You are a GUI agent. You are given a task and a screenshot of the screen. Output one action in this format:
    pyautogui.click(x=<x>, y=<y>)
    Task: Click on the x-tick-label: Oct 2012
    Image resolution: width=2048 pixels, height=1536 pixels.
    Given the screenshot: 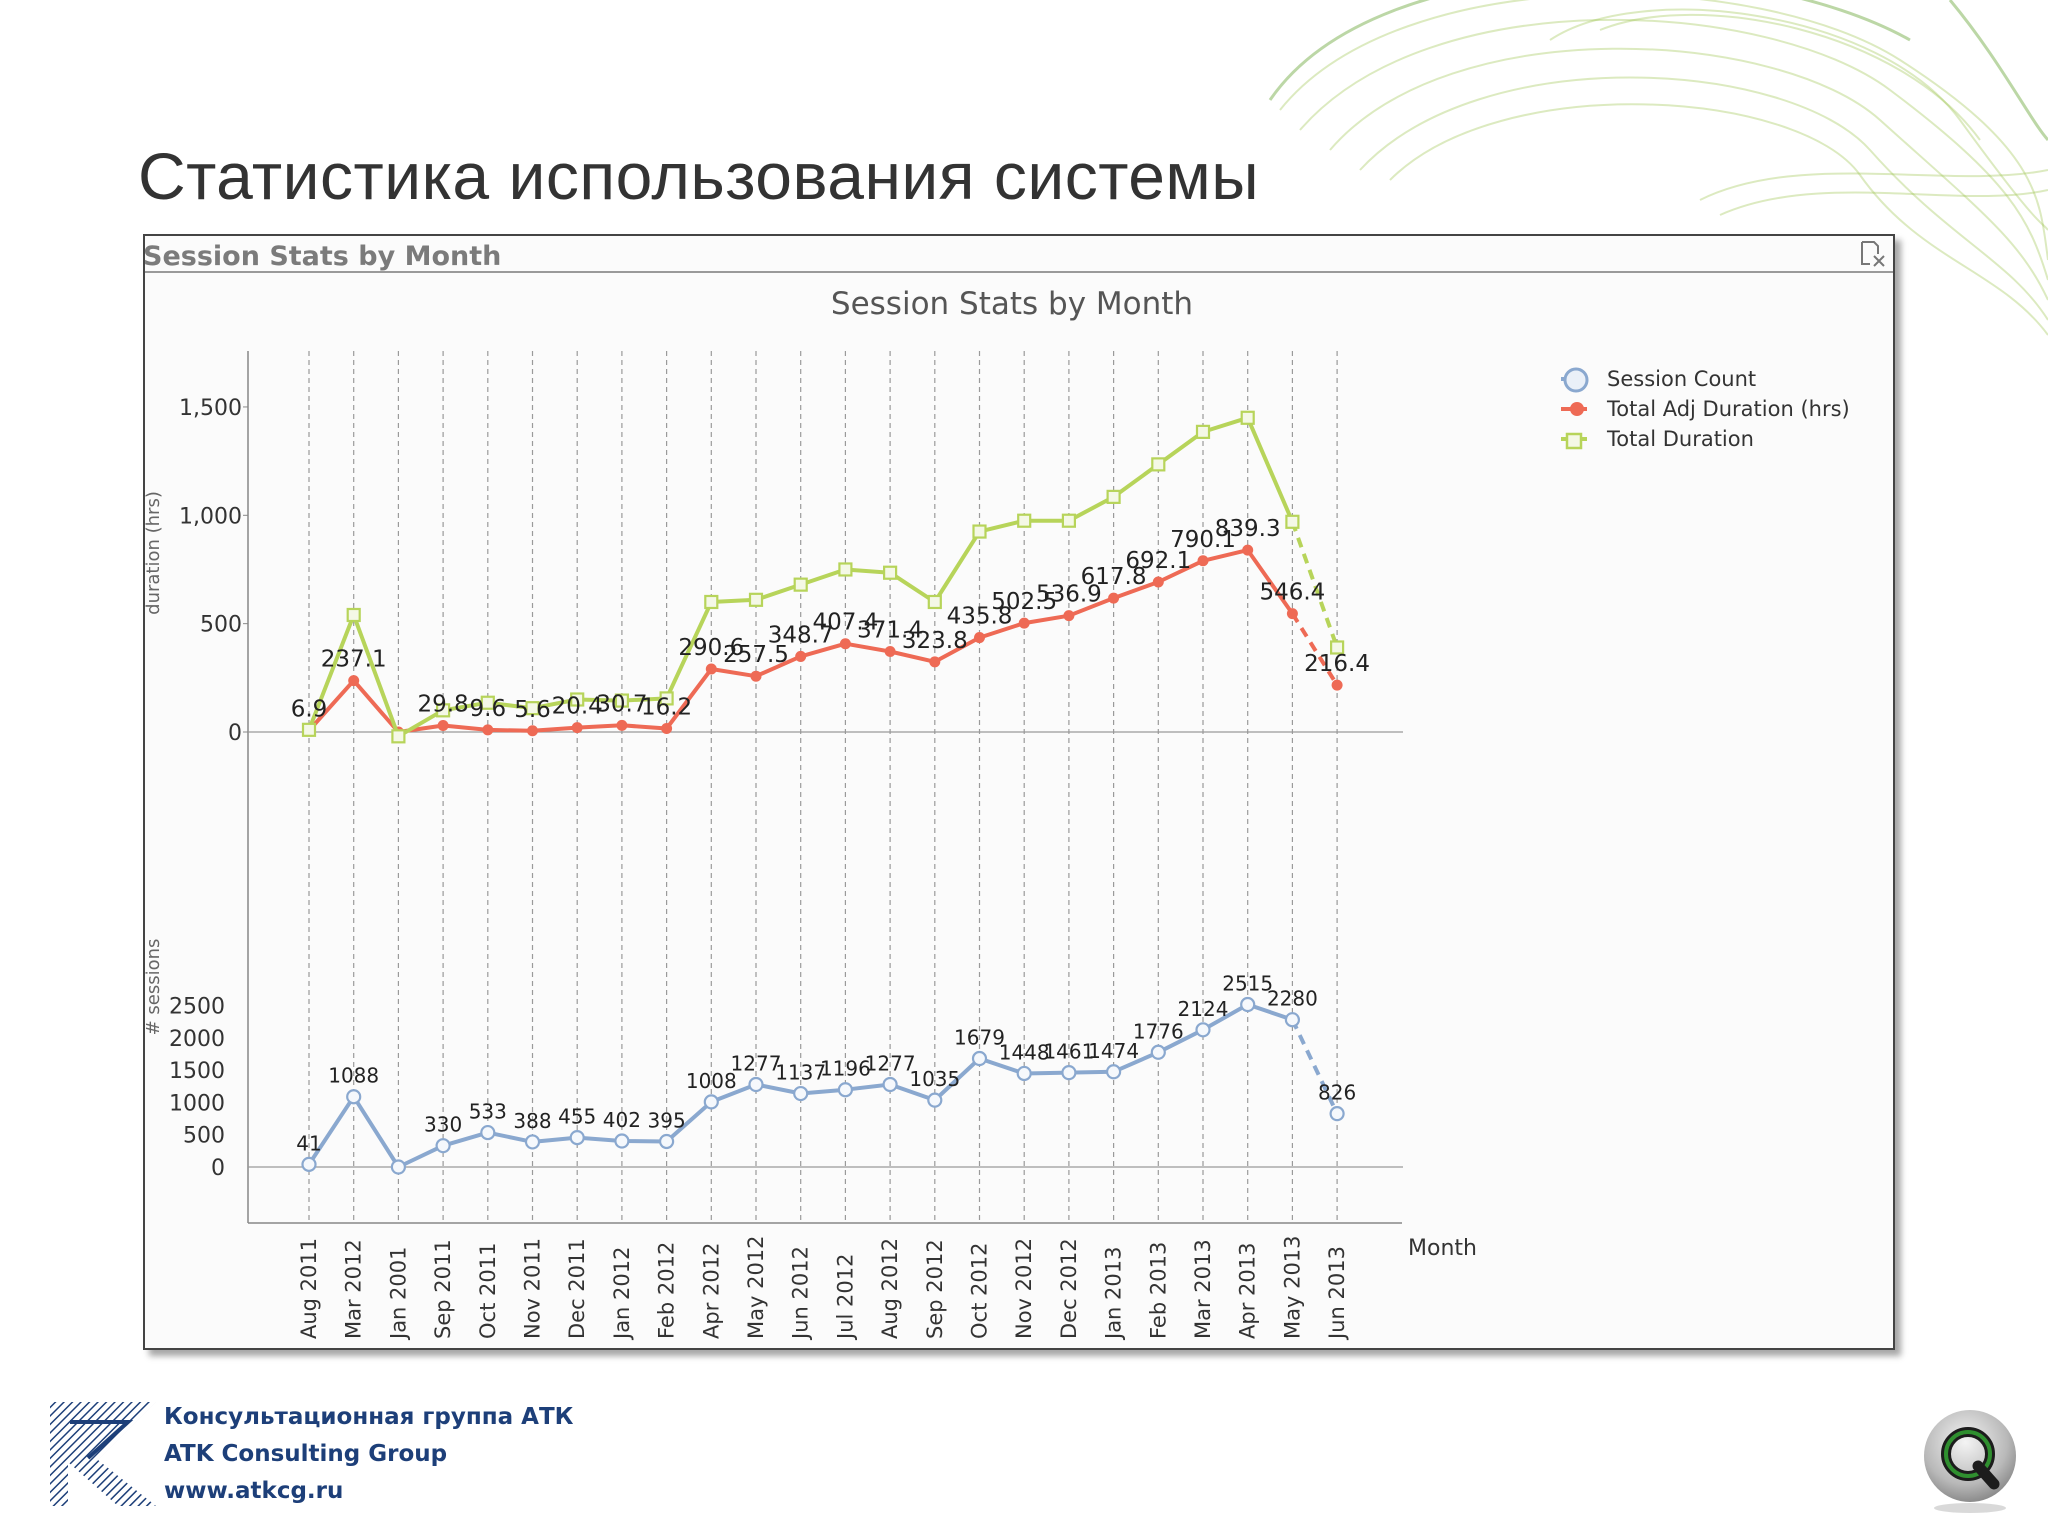 What is the action you would take?
    pyautogui.click(x=980, y=1291)
    